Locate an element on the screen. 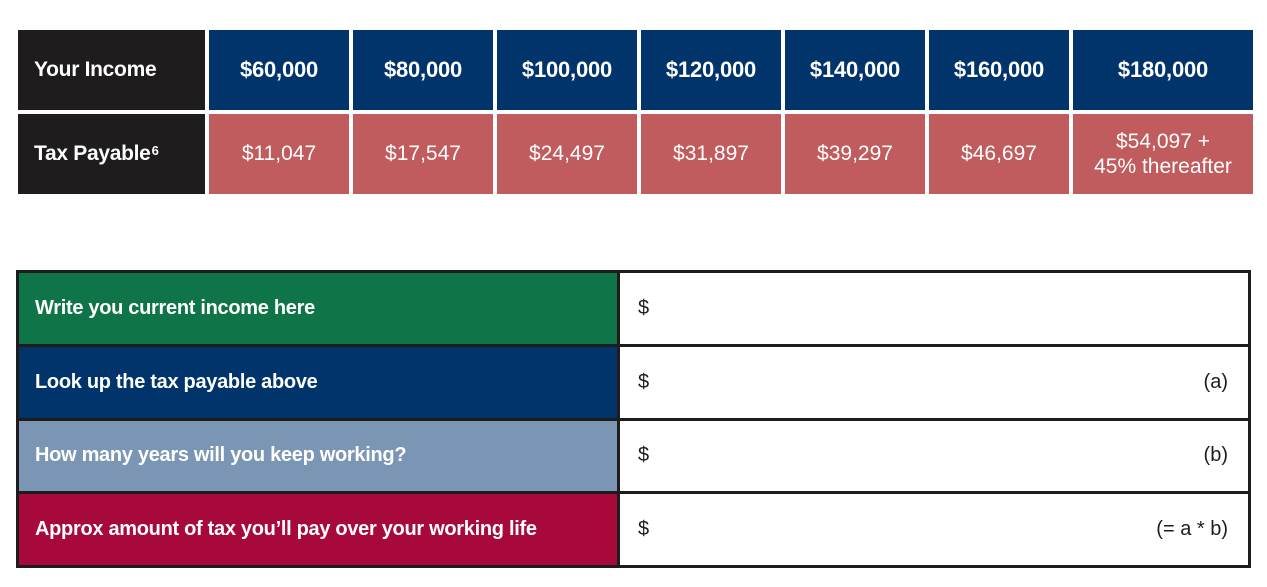 The image size is (1267, 587). income-row-label-text: Your Income is located at coordinates (95, 70).